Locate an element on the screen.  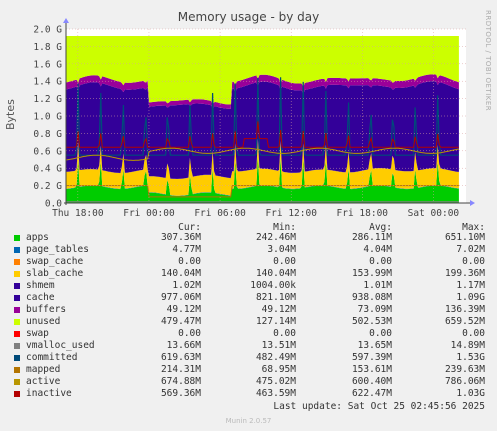
legend-avg: 153.61M is located at coordinates (371, 369).